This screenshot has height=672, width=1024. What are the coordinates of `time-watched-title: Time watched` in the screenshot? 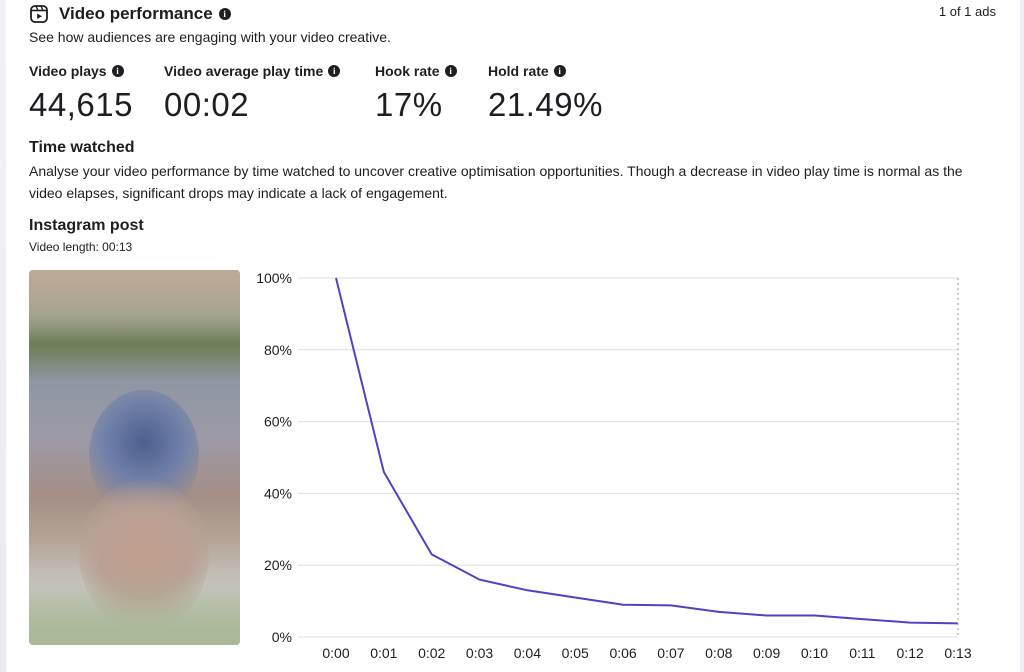 It's located at (82, 147).